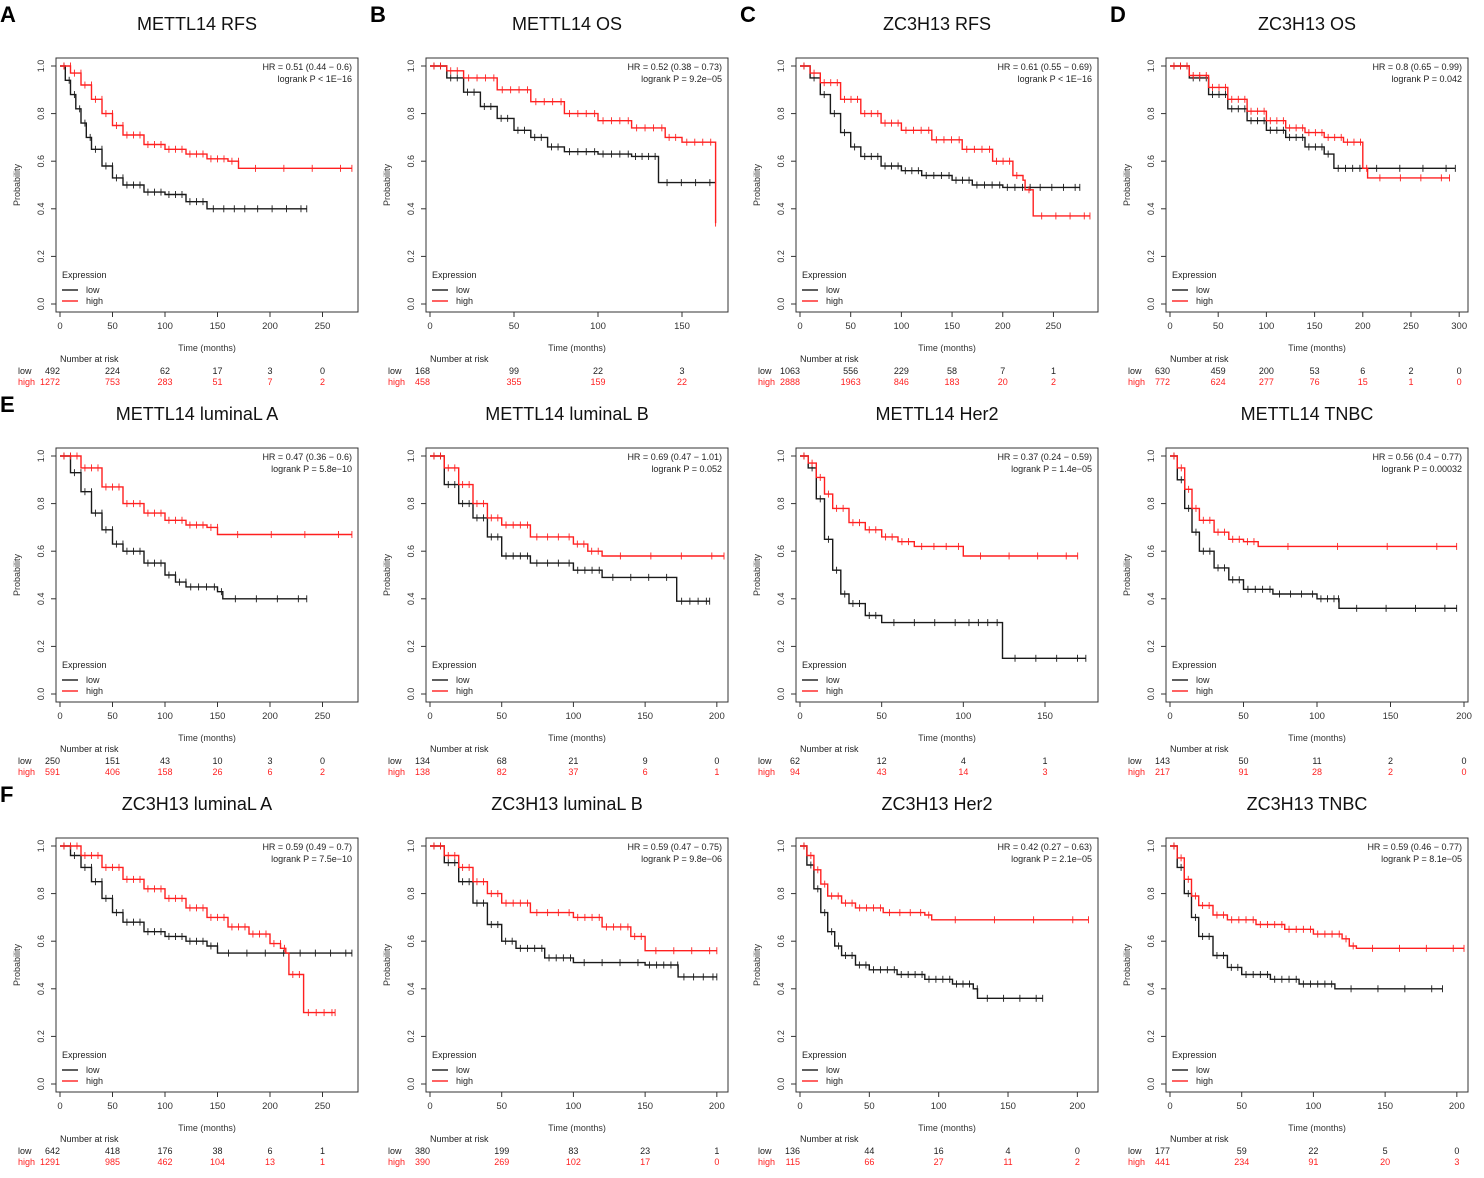 The height and width of the screenshot is (1178, 1484). I want to click on risk-count-high: 462, so click(164, 1162).